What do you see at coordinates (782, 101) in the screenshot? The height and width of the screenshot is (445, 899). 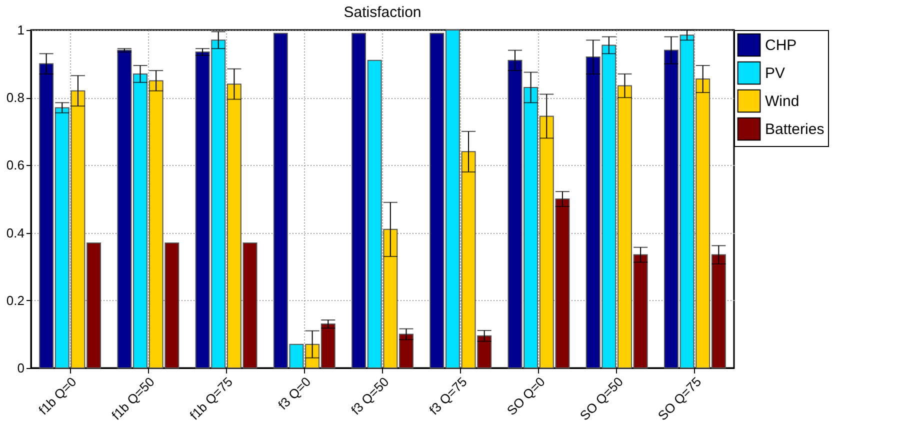 I see `legend-label: Wind` at bounding box center [782, 101].